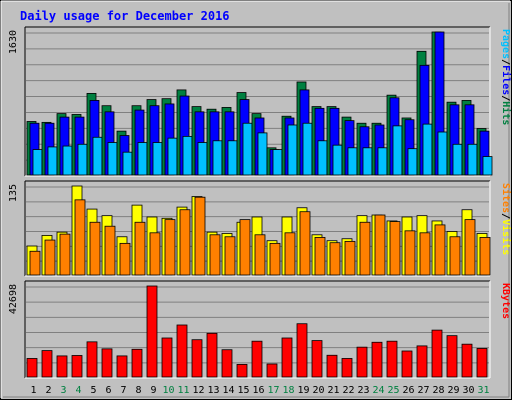 The height and width of the screenshot is (400, 512). I want to click on panel-legend: Pages/Files/Hits, so click(506, 77).